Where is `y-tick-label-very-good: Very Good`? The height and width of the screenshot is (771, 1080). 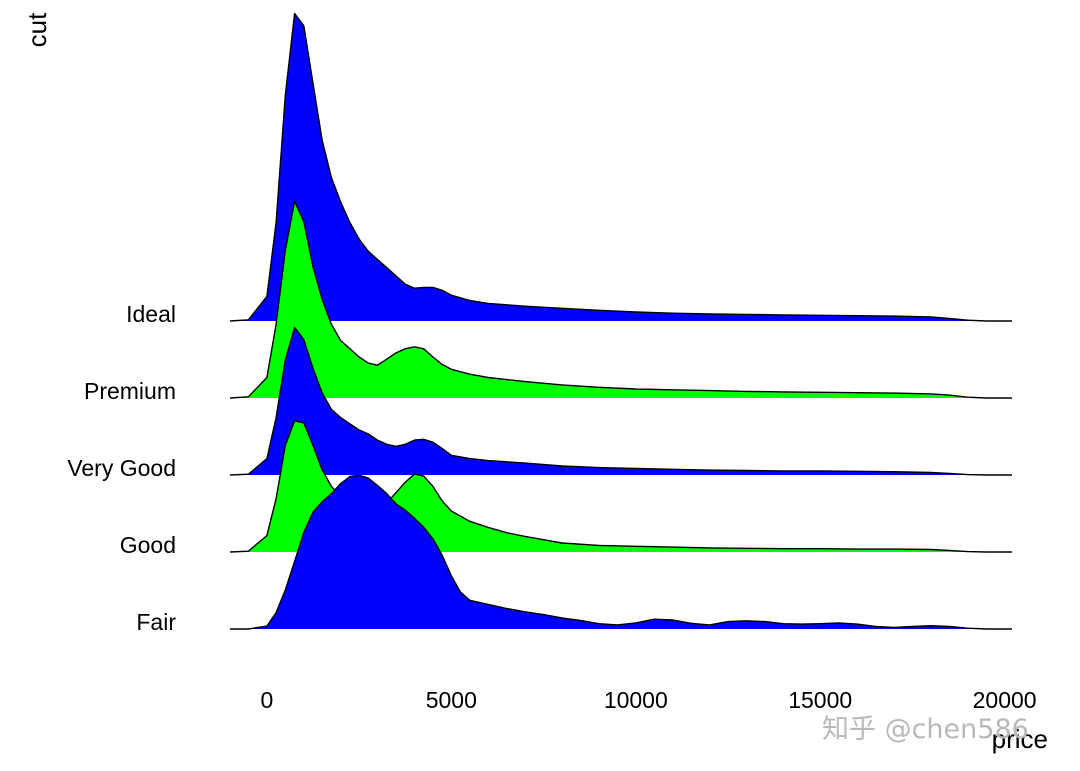
y-tick-label-very-good: Very Good is located at coordinates (121, 468).